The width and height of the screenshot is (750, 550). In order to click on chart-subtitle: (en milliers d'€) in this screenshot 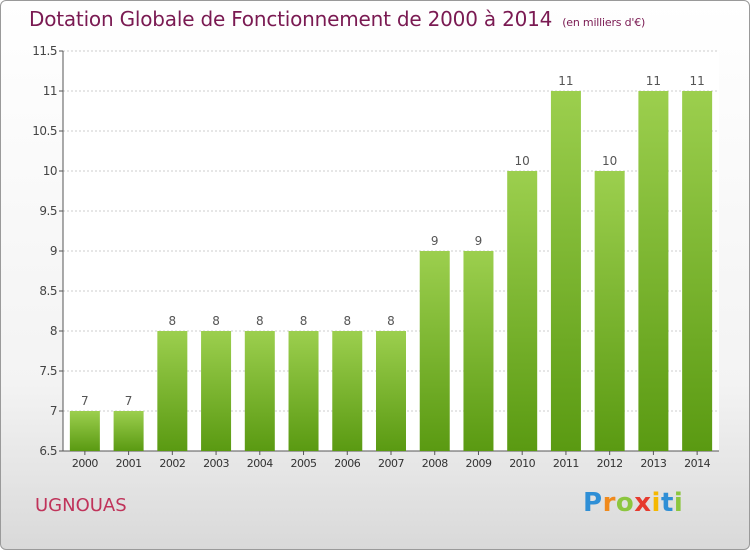, I will do `click(604, 22)`.